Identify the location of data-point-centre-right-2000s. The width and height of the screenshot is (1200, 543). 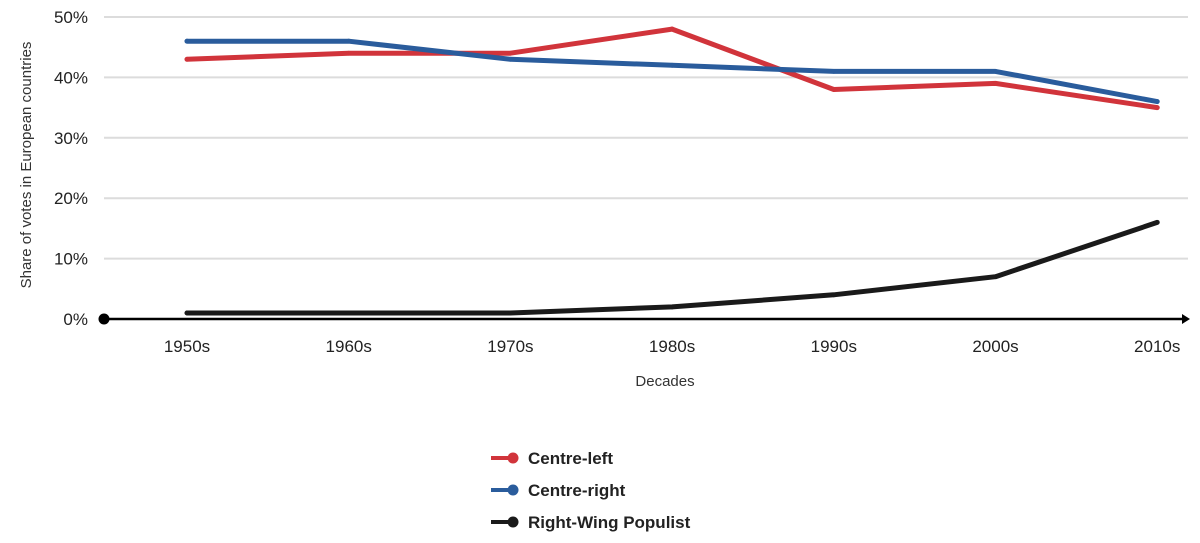
(995, 71).